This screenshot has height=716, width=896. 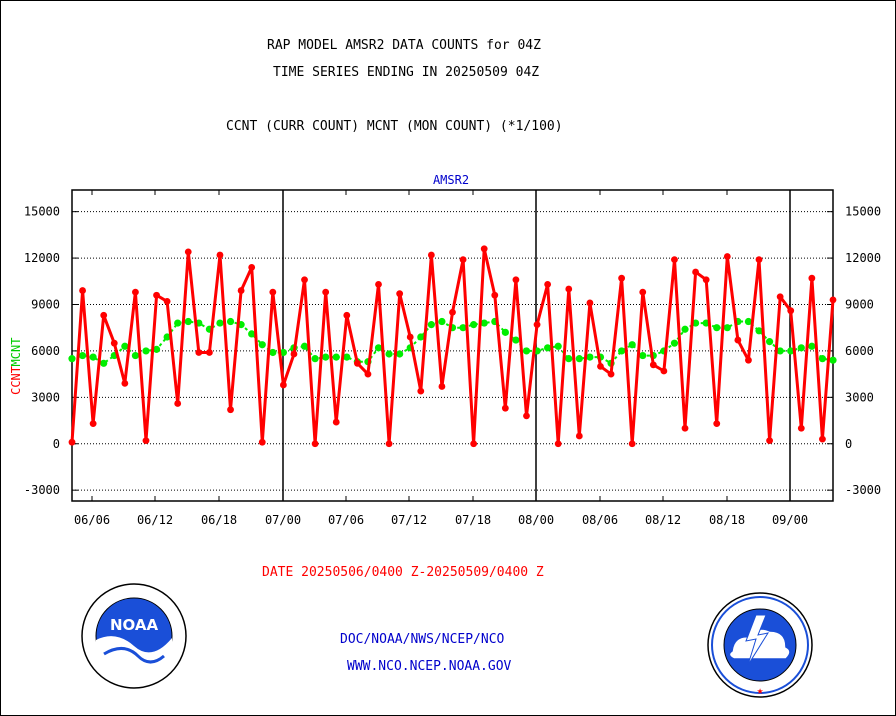 I want to click on x-tick-label: 06/06, so click(x=92, y=520).